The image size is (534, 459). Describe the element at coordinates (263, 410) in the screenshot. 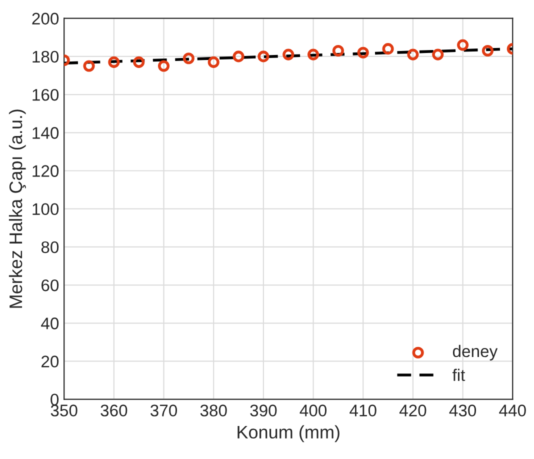

I see `x-tick-label: 390` at that location.